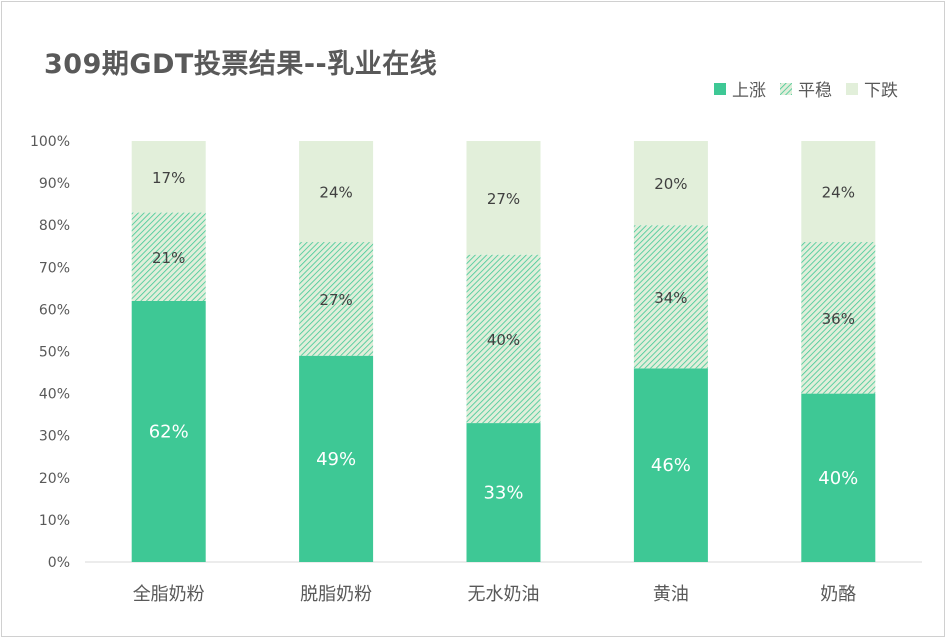 The width and height of the screenshot is (948, 640). What do you see at coordinates (54, 353) in the screenshot?
I see `y-tick-label: 50%` at bounding box center [54, 353].